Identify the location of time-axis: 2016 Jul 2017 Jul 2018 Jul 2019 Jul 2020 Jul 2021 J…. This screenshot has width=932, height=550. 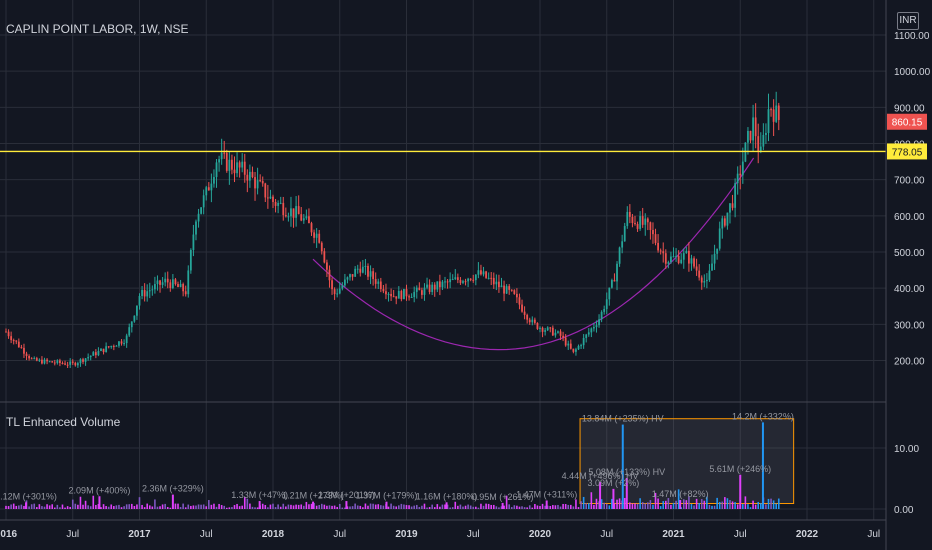
(440, 534).